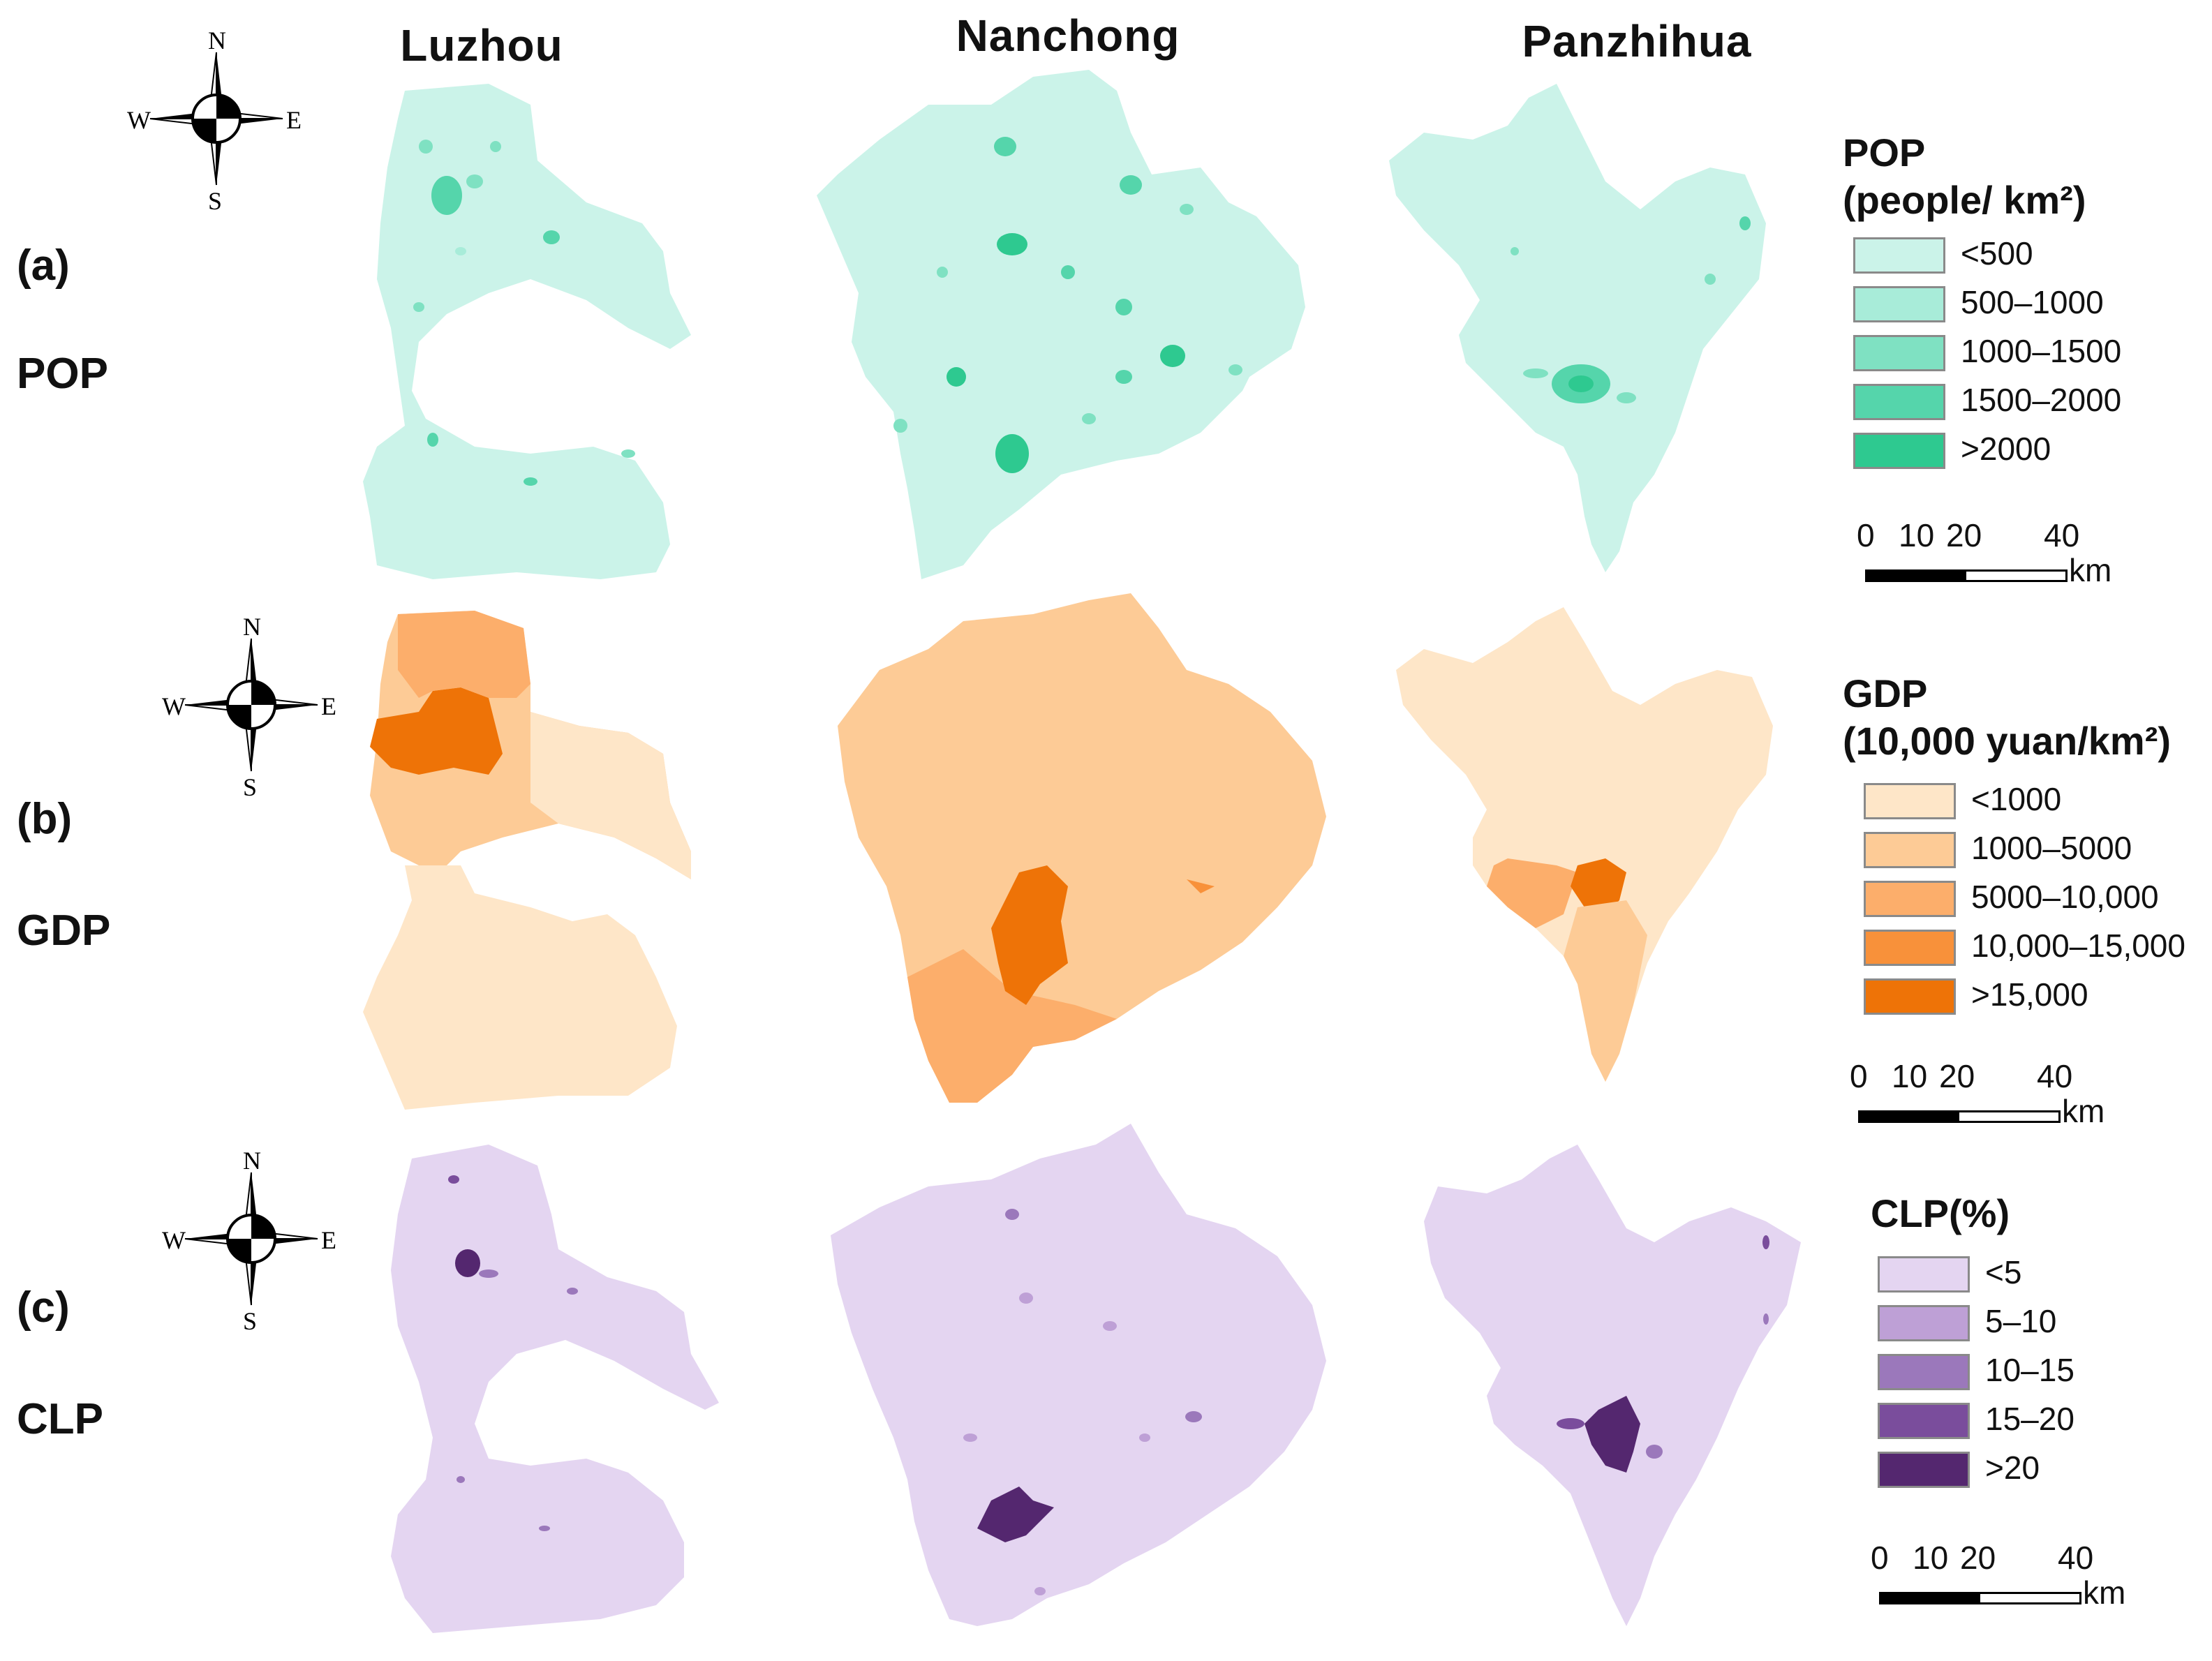 This screenshot has height=1661, width=2212. What do you see at coordinates (2006, 449) in the screenshot?
I see `legend-label: >2000` at bounding box center [2006, 449].